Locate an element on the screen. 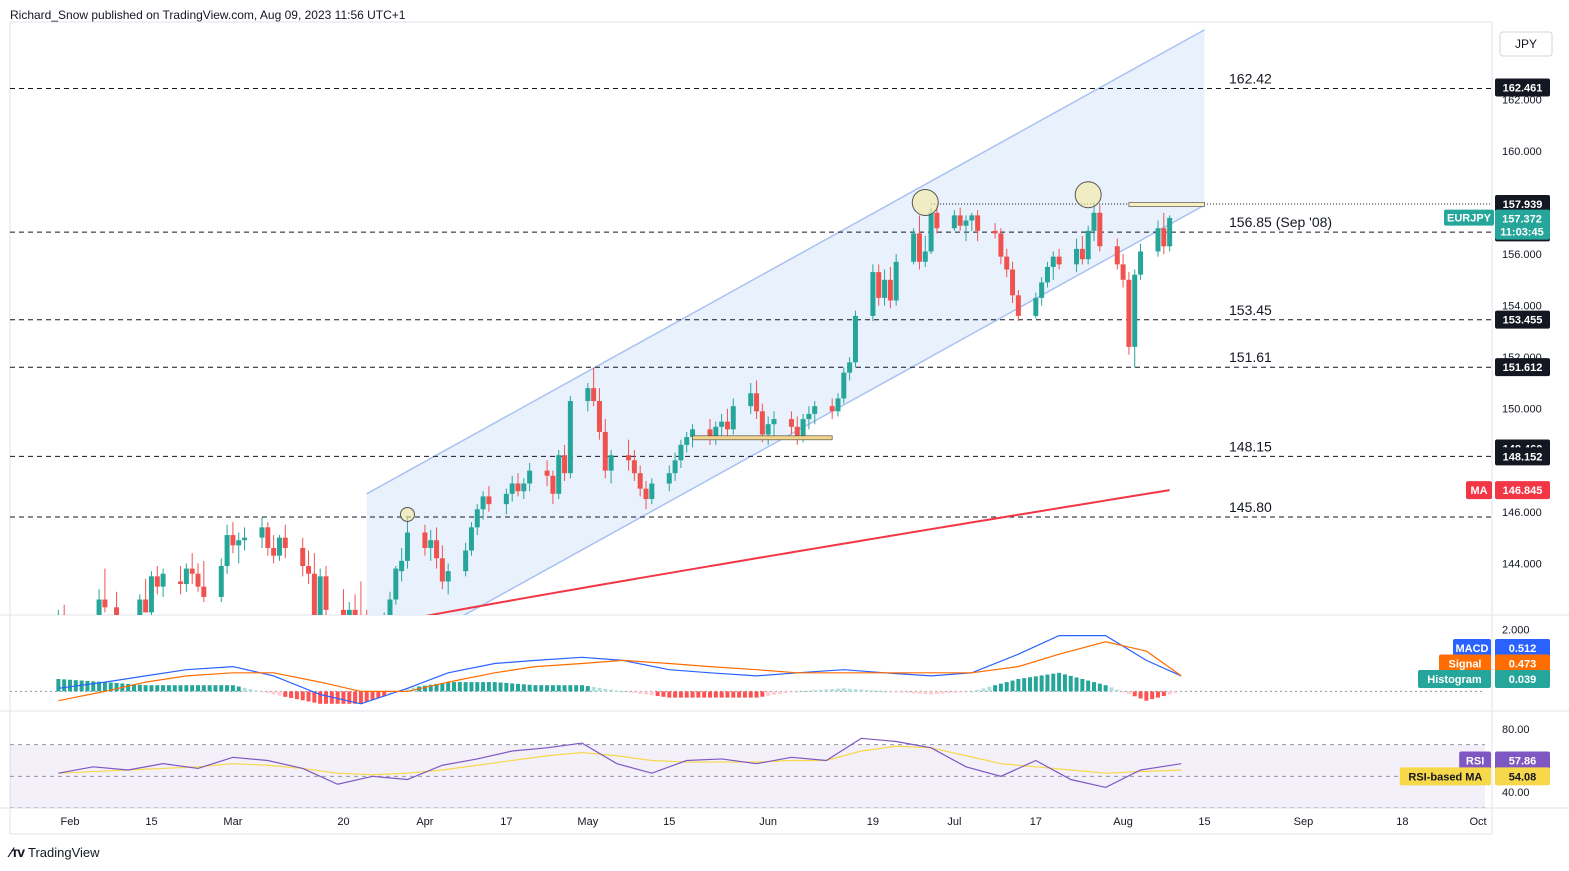  resistance-zone is located at coordinates (1166, 204).